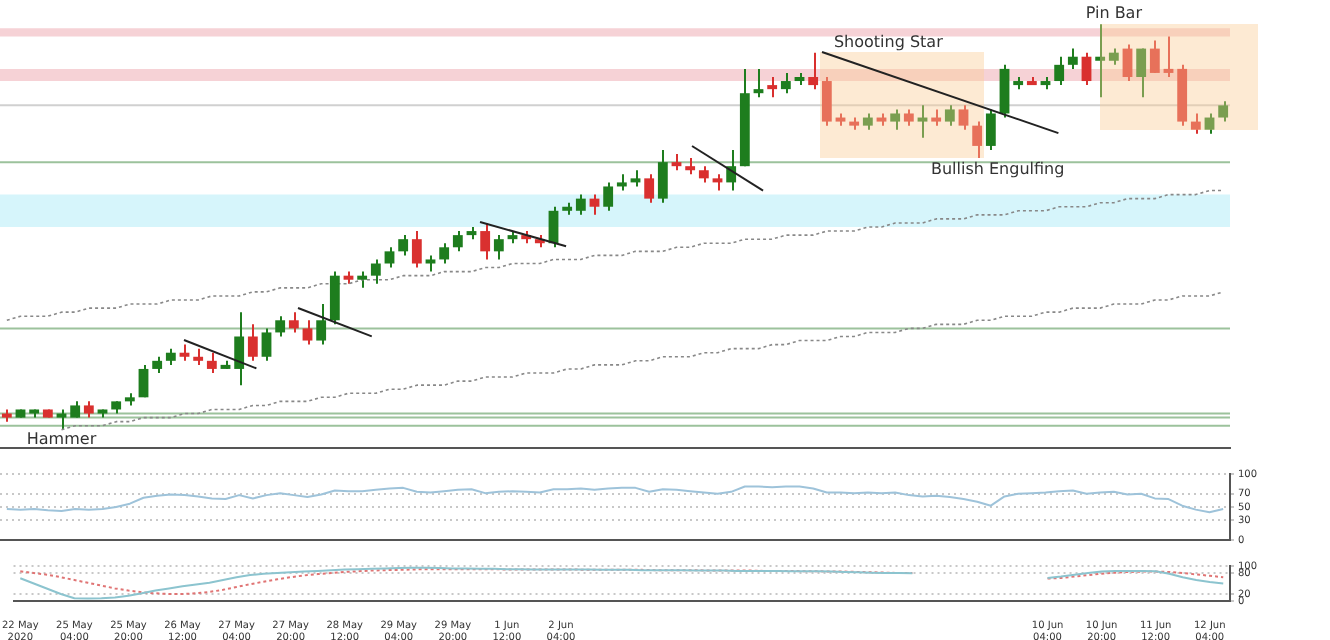 This screenshot has width=1330, height=640. I want to click on annotation: Shooting Star, so click(889, 41).